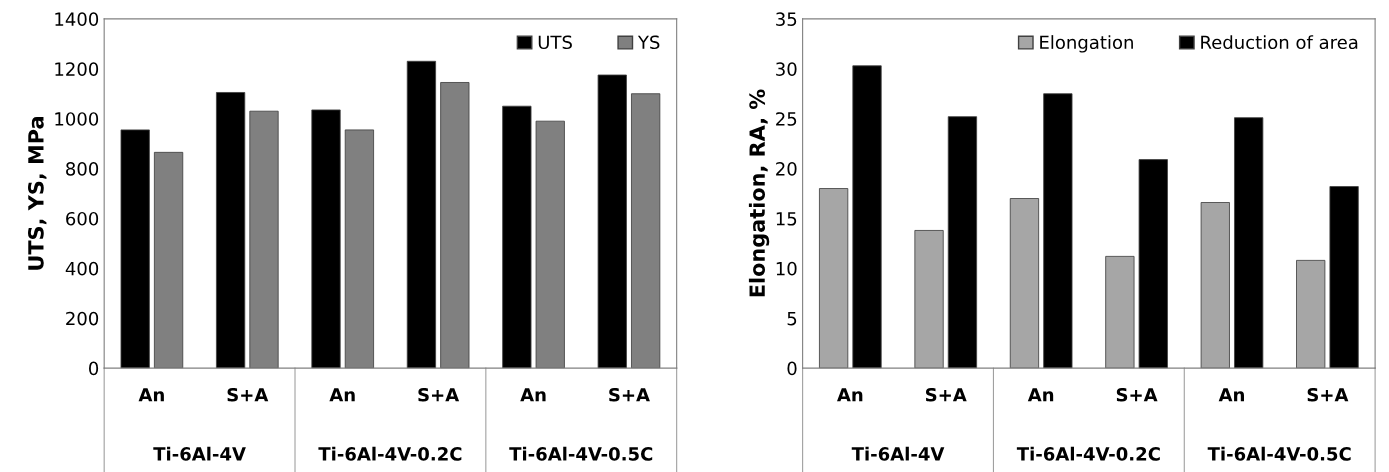  What do you see at coordinates (786, 69) in the screenshot?
I see `y-tick-label: 30` at bounding box center [786, 69].